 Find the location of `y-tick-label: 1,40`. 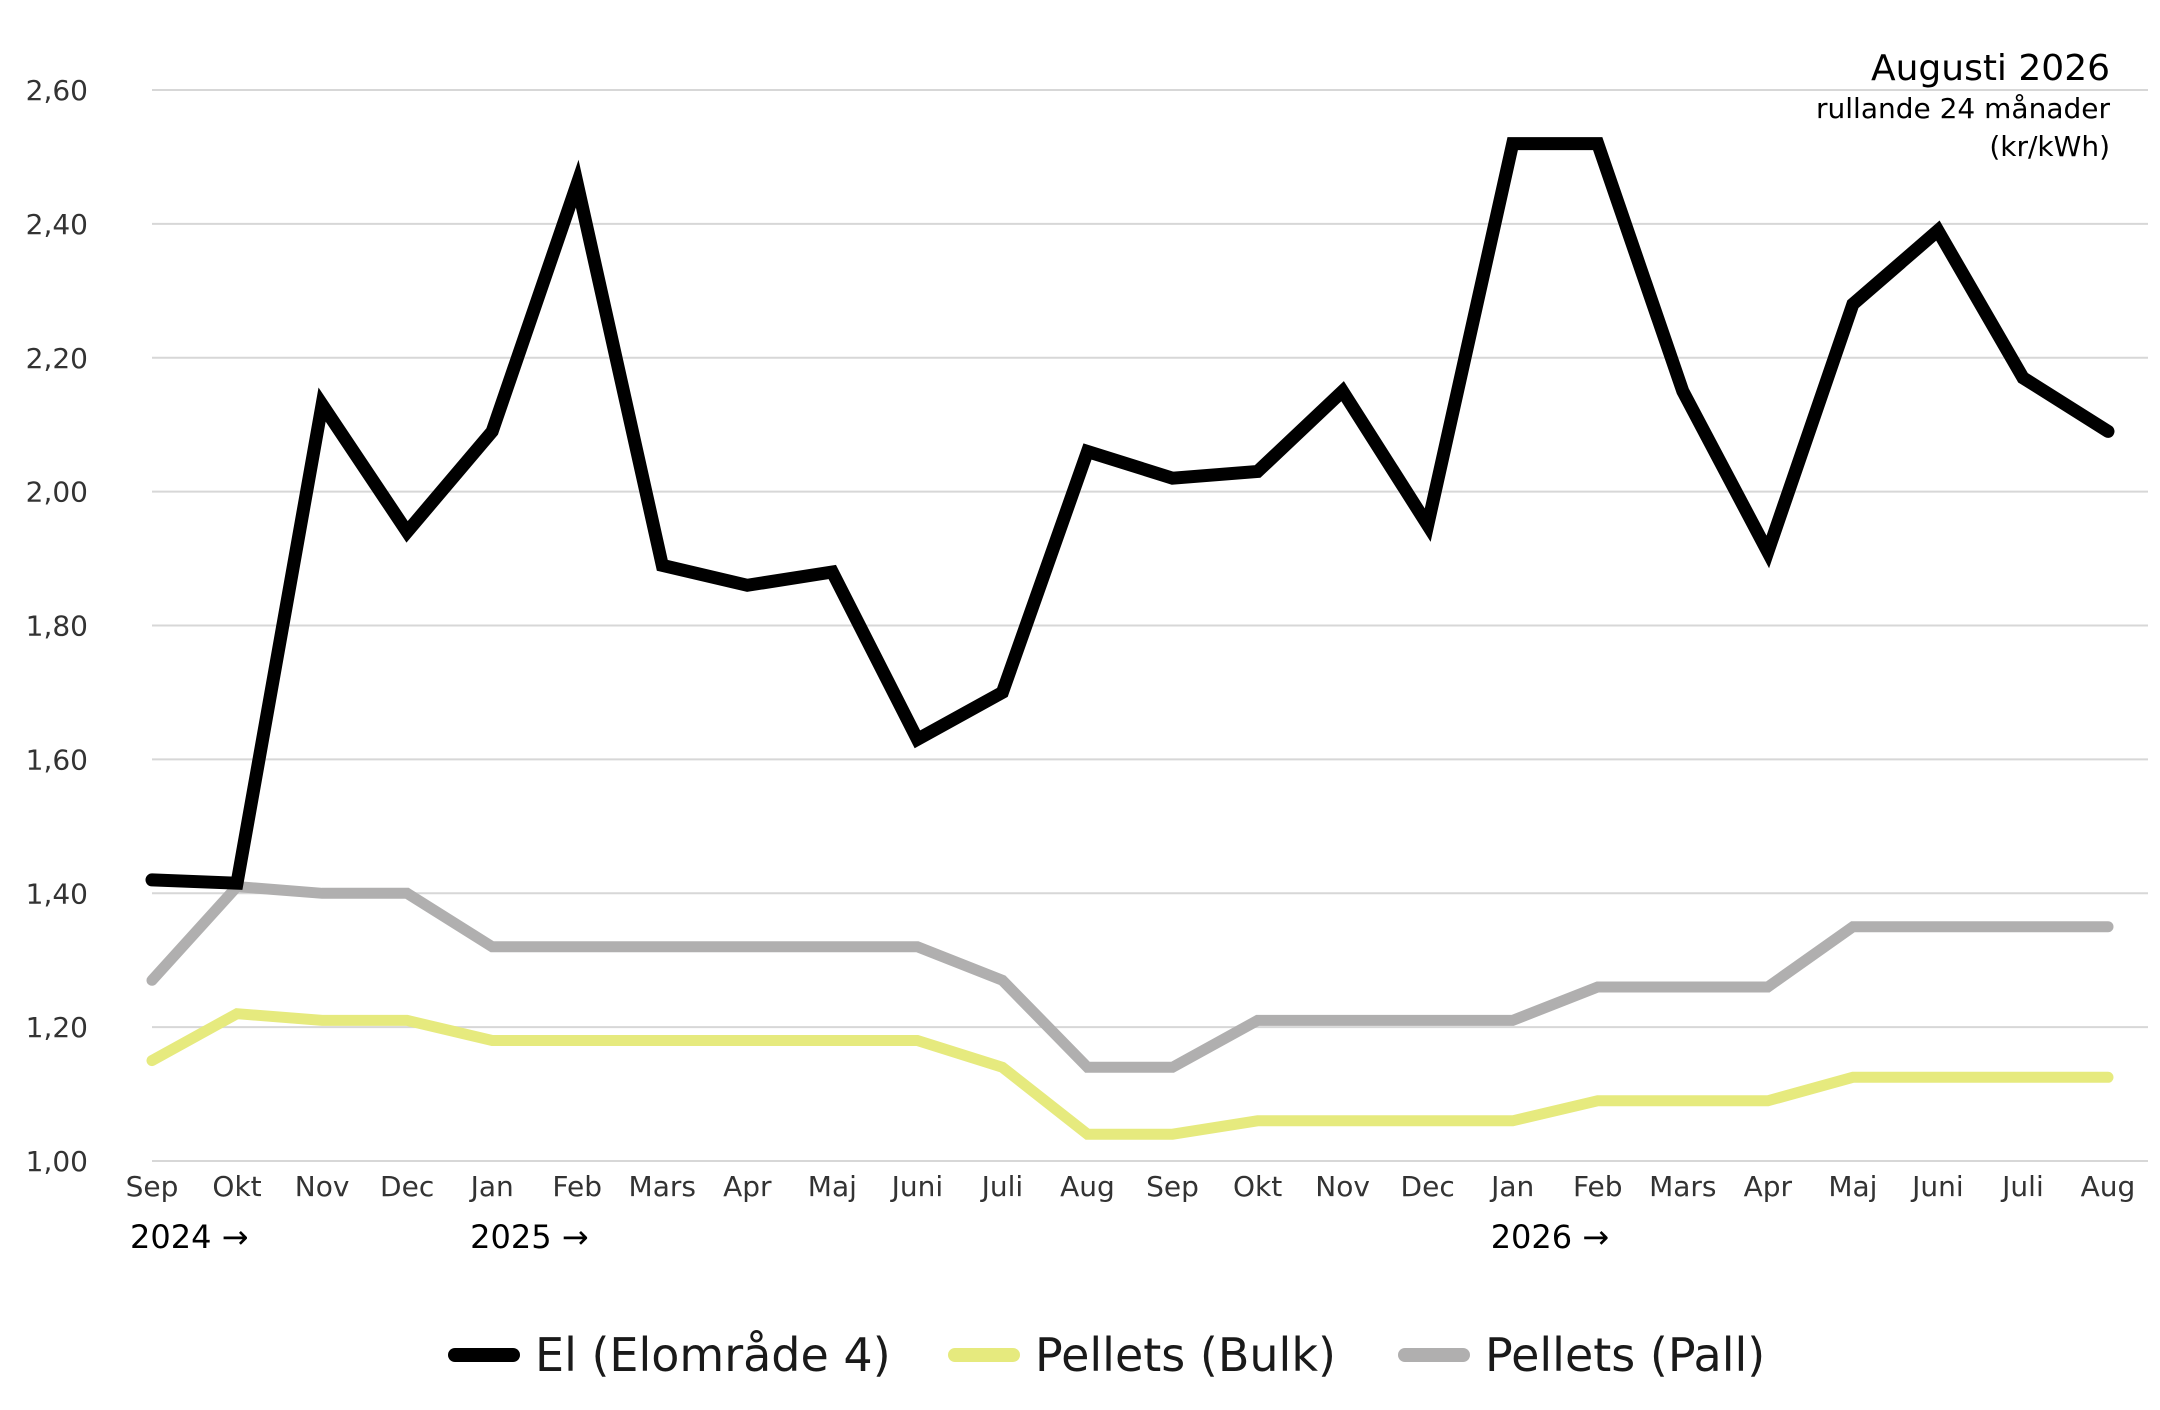

y-tick-label: 1,40 is located at coordinates (57, 893).